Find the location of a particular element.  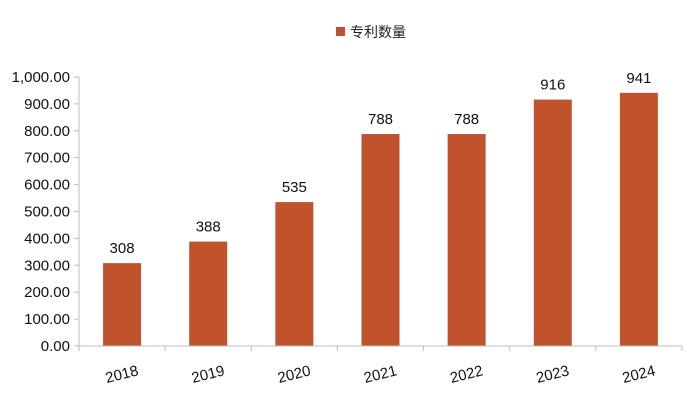

data-label: 916 is located at coordinates (552, 85).